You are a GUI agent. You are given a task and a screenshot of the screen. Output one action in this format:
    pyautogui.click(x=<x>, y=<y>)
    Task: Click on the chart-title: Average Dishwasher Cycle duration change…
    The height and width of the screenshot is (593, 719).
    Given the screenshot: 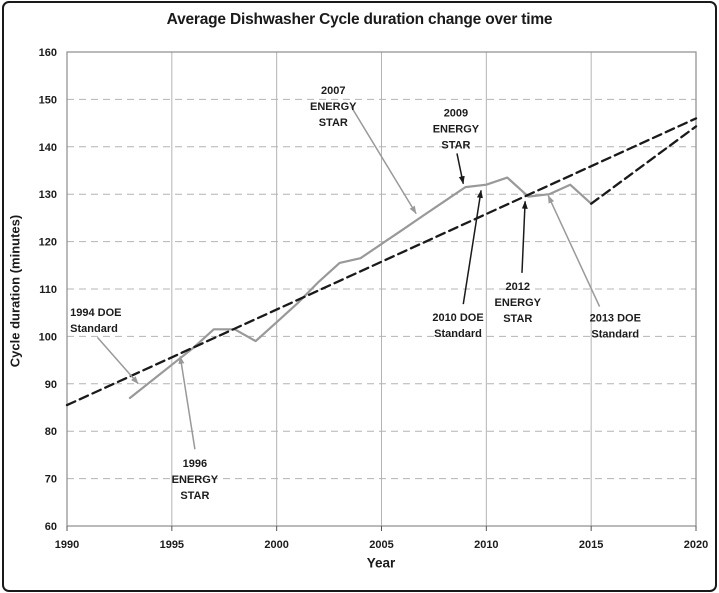 What is the action you would take?
    pyautogui.click(x=359, y=19)
    